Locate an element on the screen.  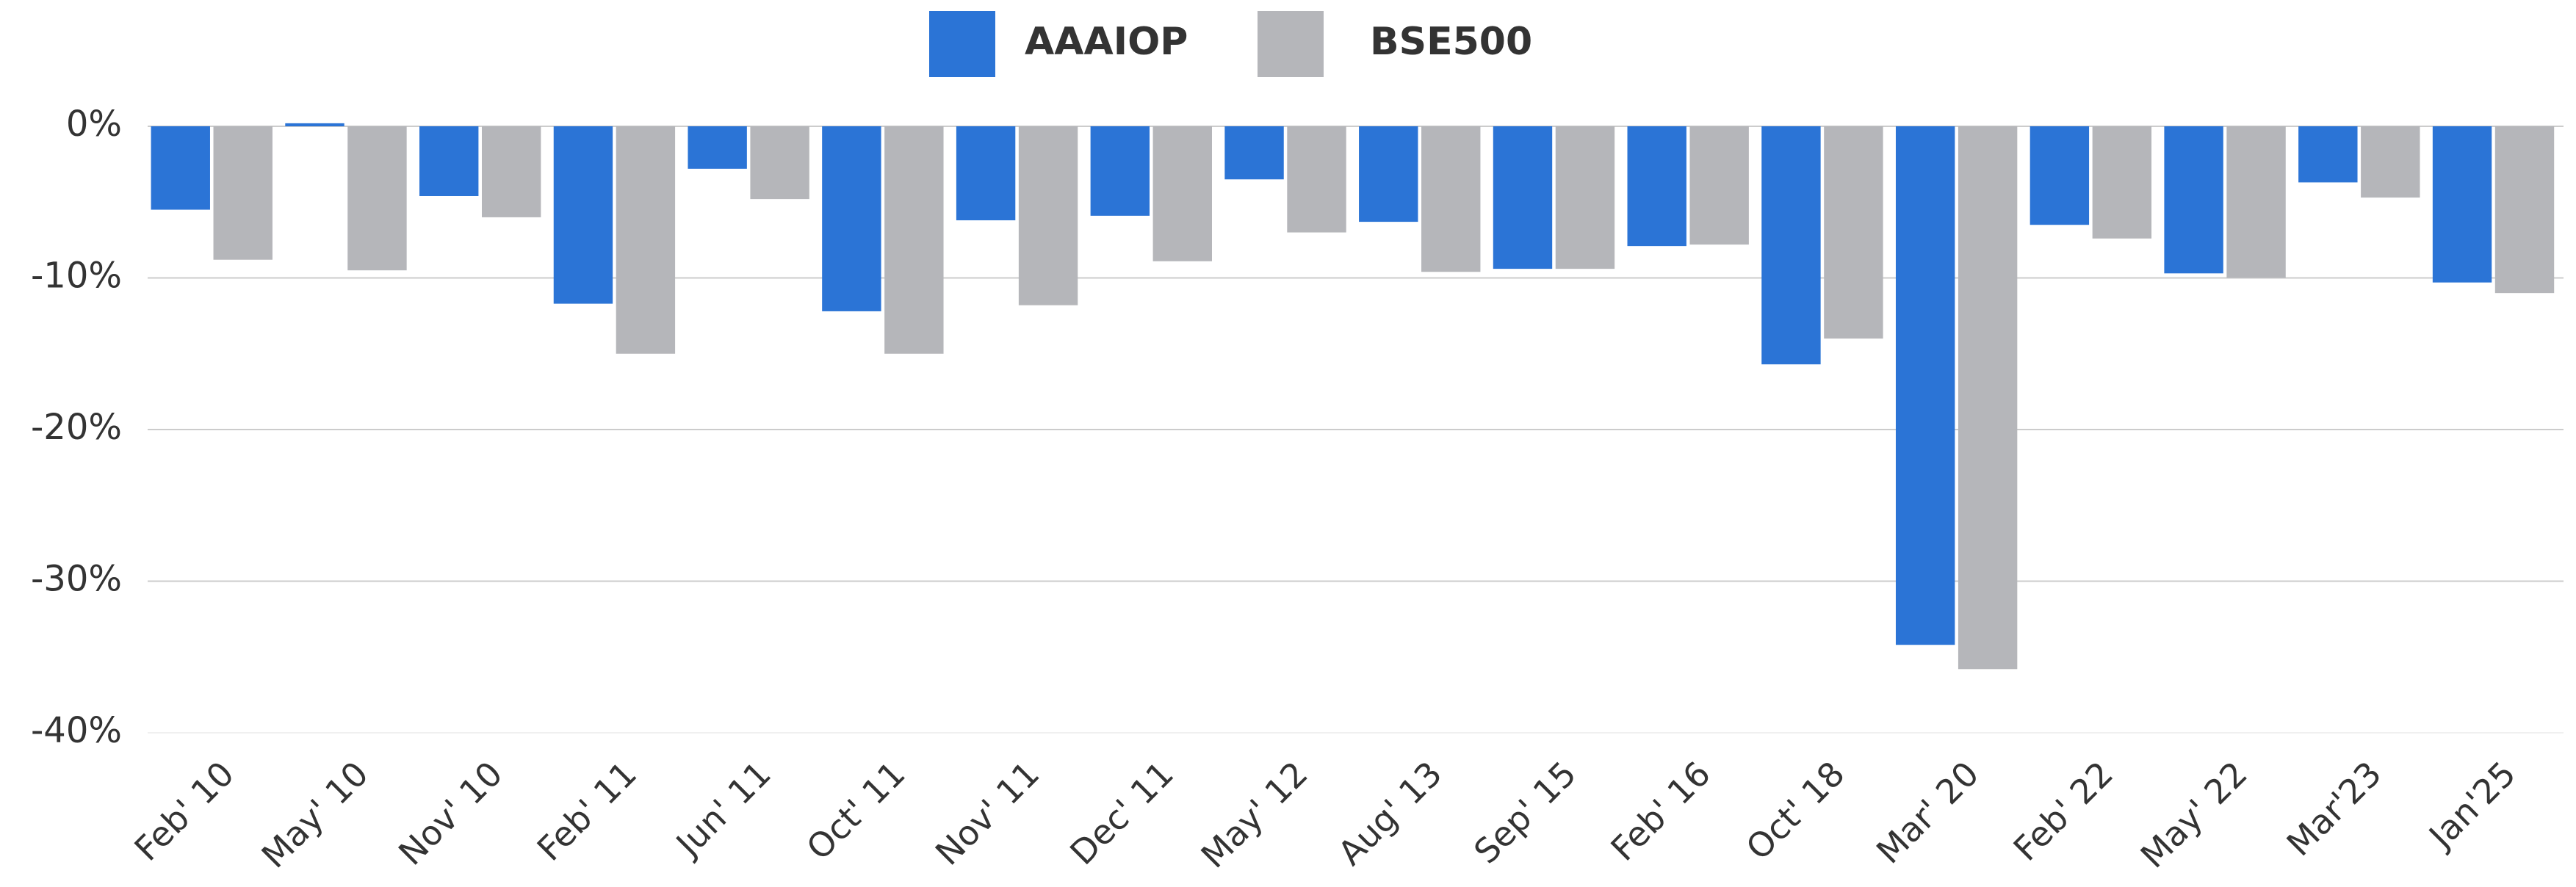
x-tick-label: Jun' 11 is located at coordinates (723, 809).